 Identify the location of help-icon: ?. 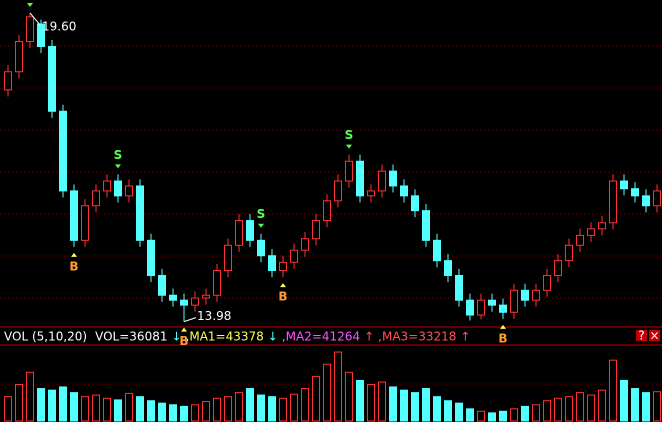
(641, 336).